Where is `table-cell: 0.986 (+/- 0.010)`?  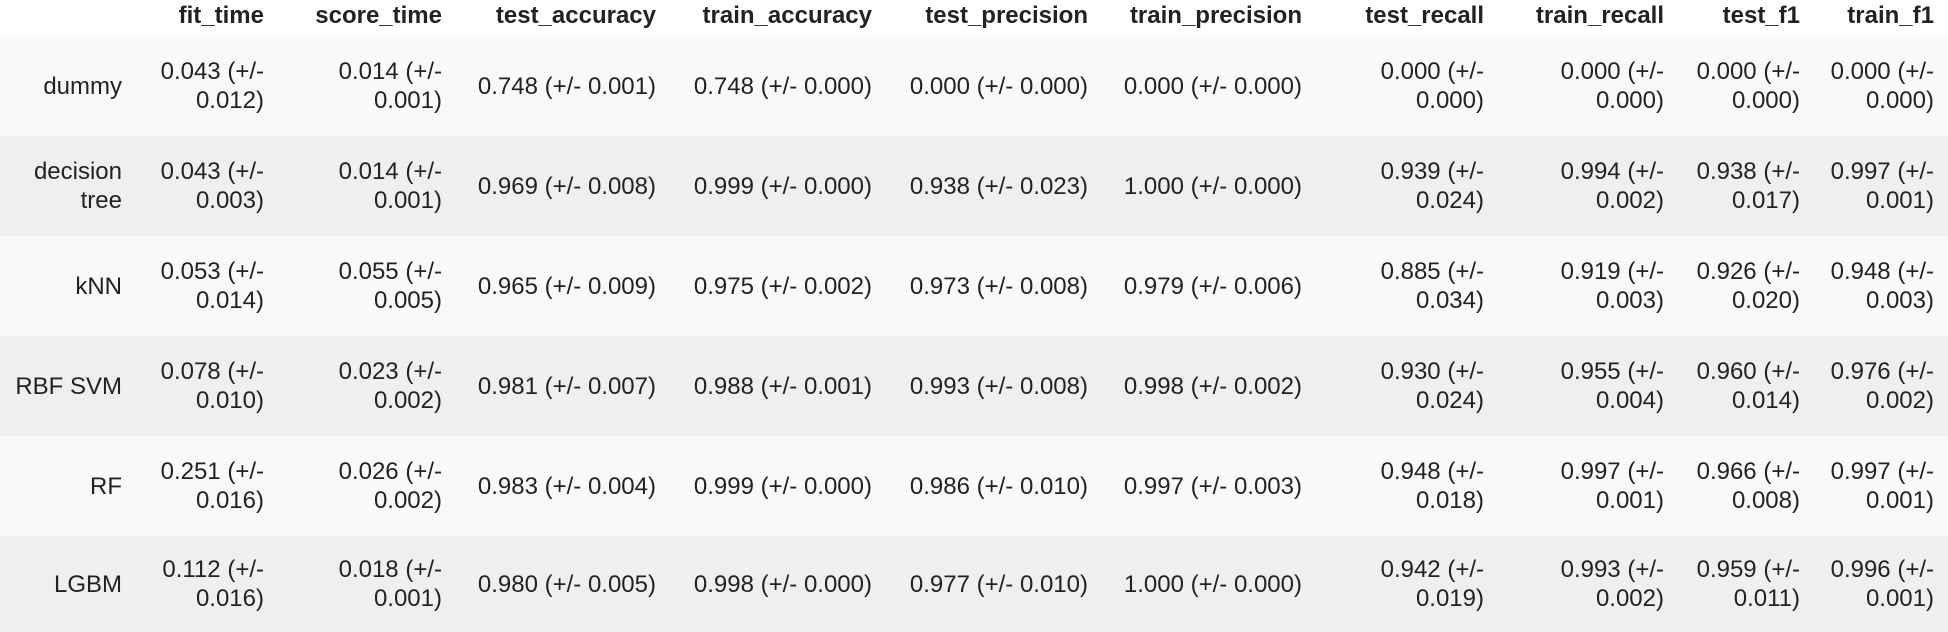 table-cell: 0.986 (+/- 0.010) is located at coordinates (998, 486).